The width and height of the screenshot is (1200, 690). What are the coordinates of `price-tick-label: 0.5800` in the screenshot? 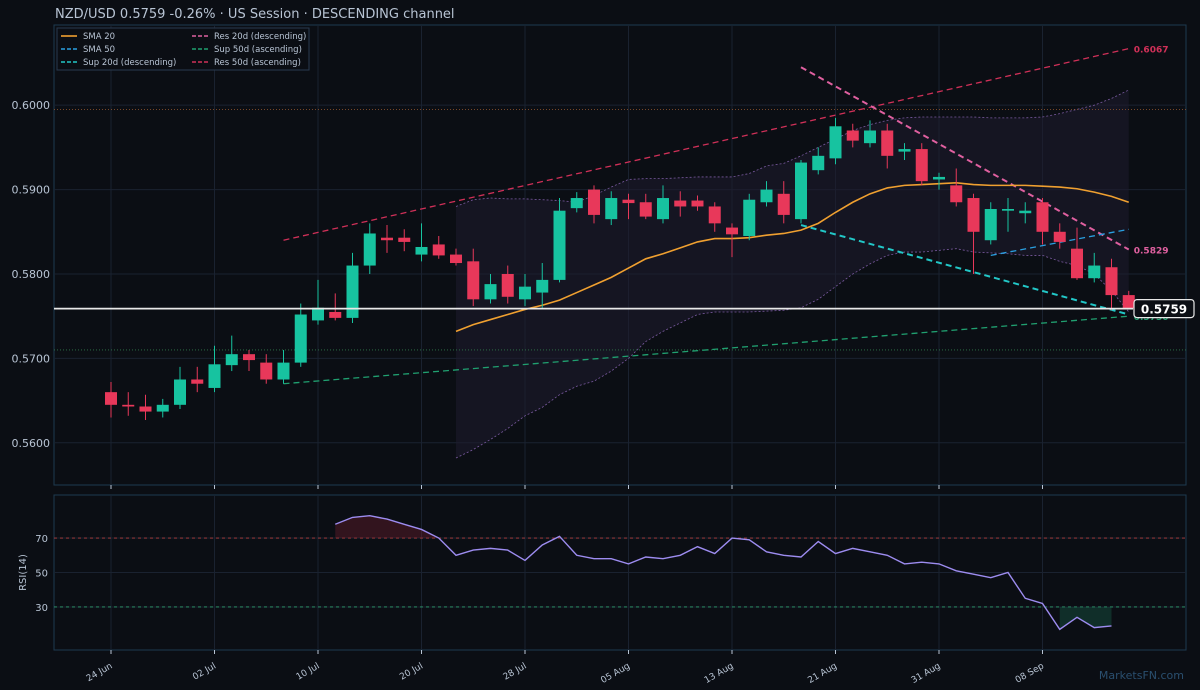 It's located at (31, 274).